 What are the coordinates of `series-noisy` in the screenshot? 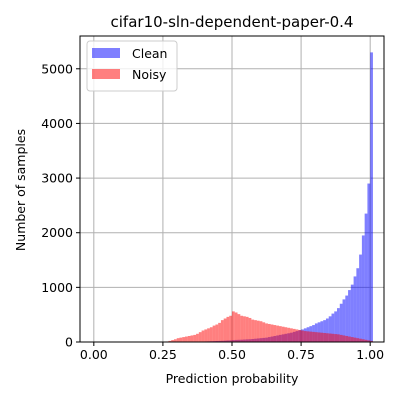 It's located at (267, 326).